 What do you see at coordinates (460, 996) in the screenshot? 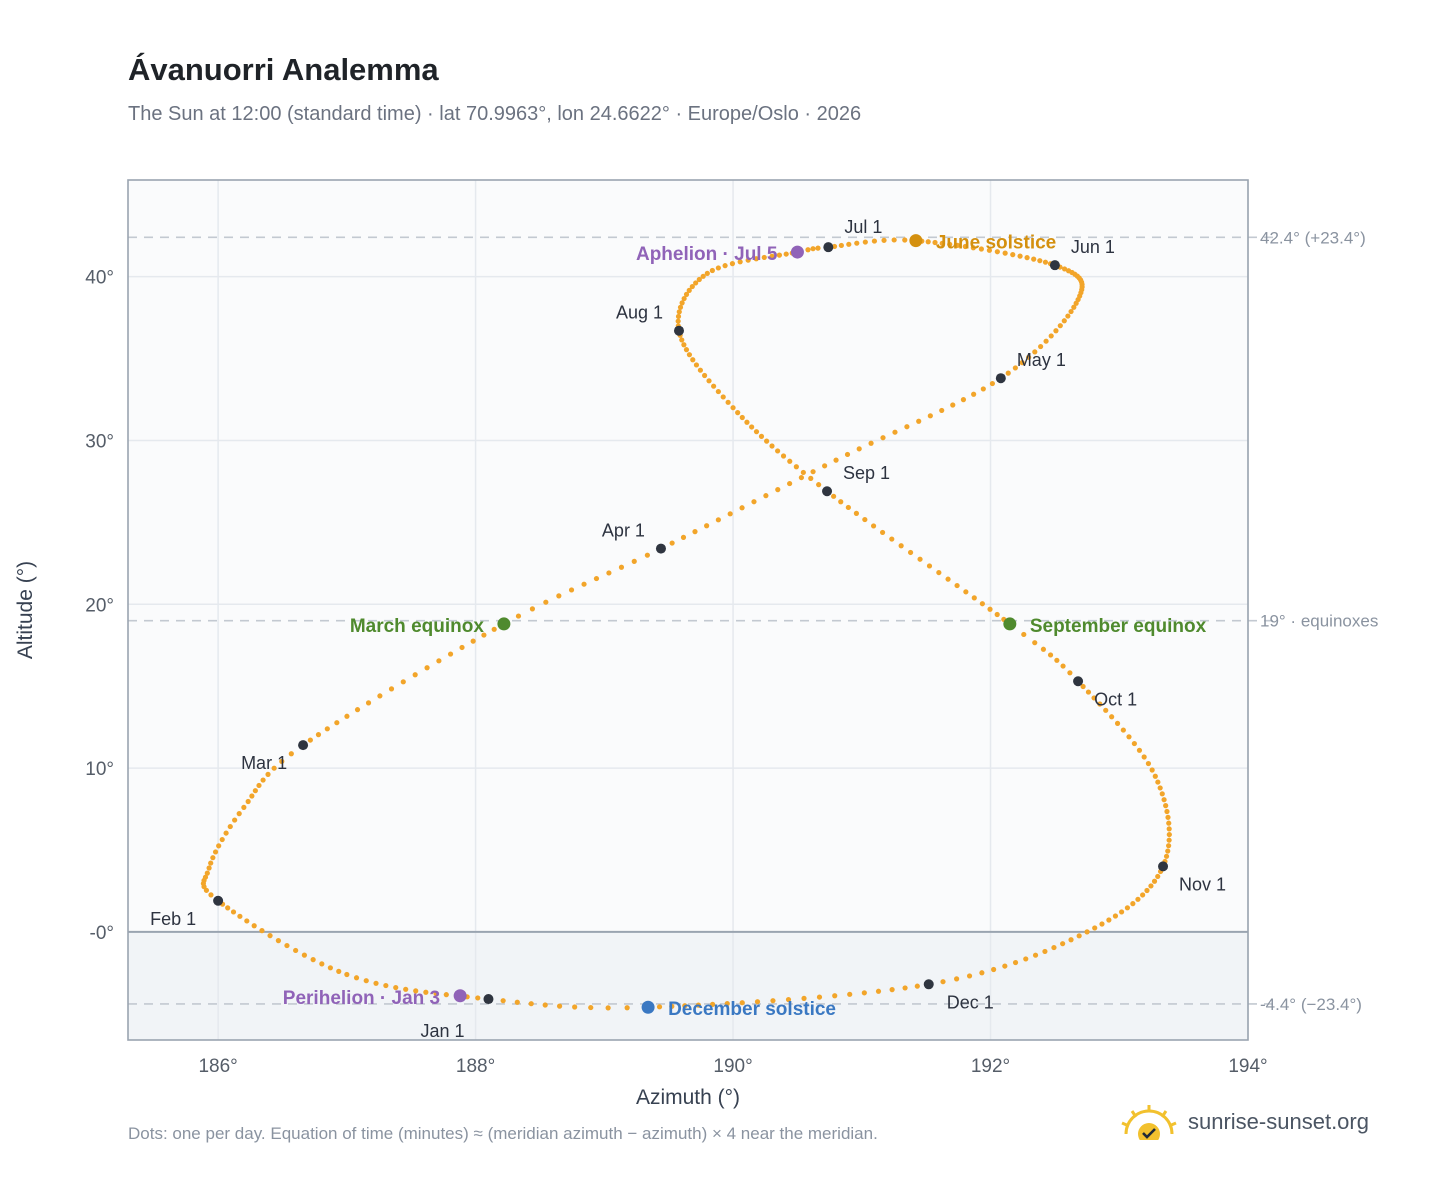
I see `event-marker` at bounding box center [460, 996].